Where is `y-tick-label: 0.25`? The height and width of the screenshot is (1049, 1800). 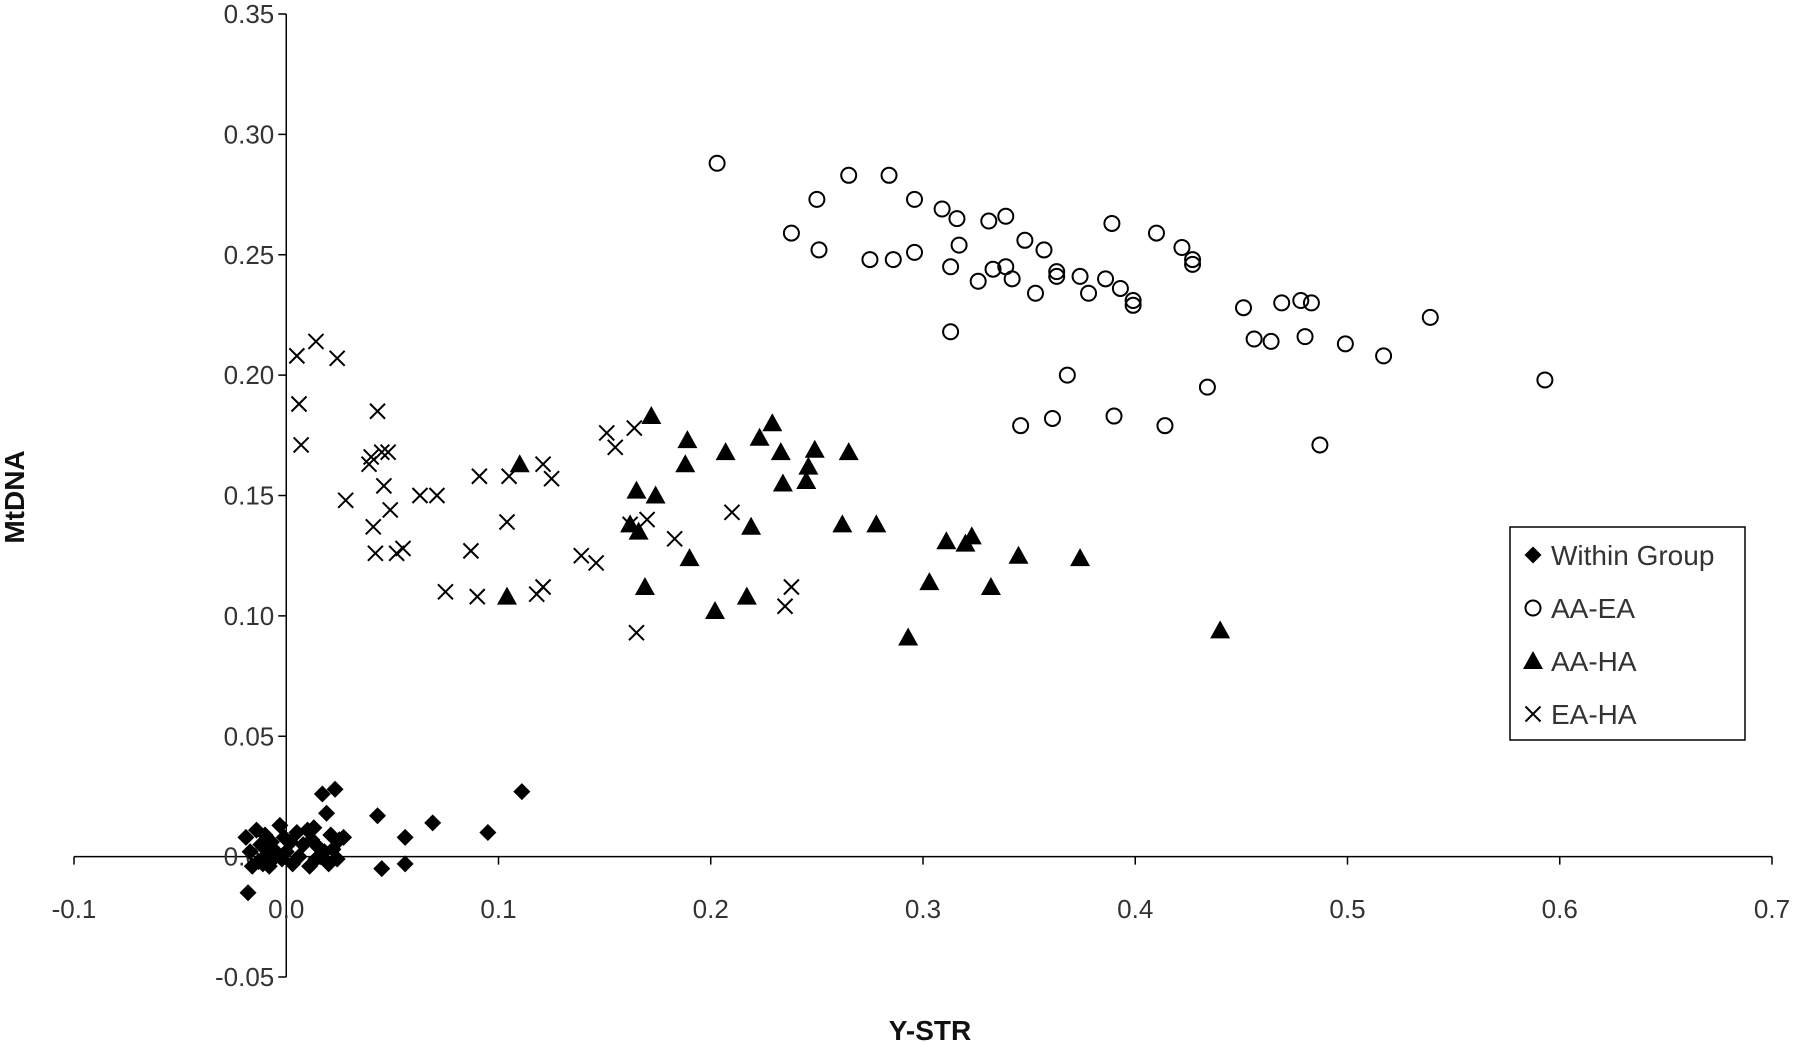 y-tick-label: 0.25 is located at coordinates (249, 255).